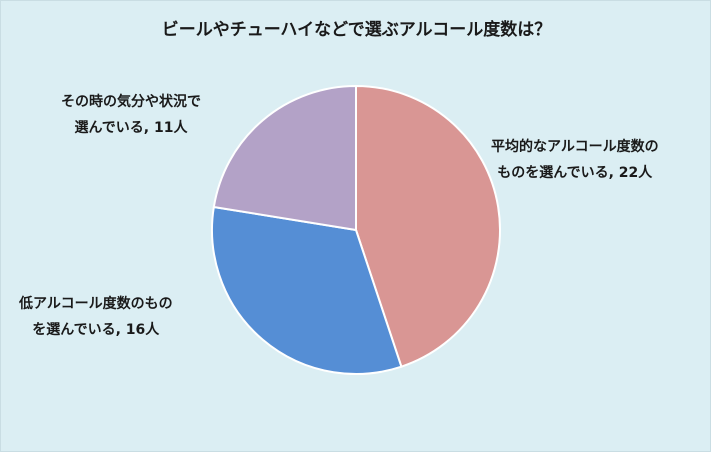  I want to click on slice-average, so click(428, 226).